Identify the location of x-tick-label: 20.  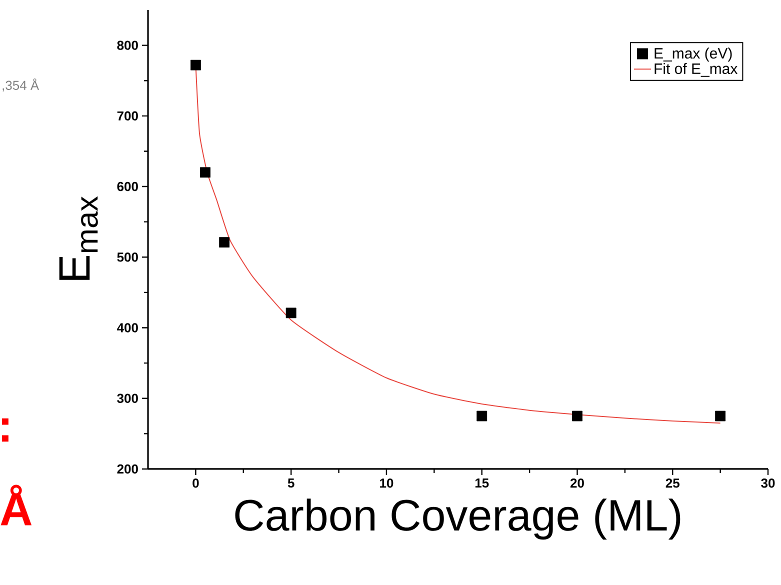
(577, 483).